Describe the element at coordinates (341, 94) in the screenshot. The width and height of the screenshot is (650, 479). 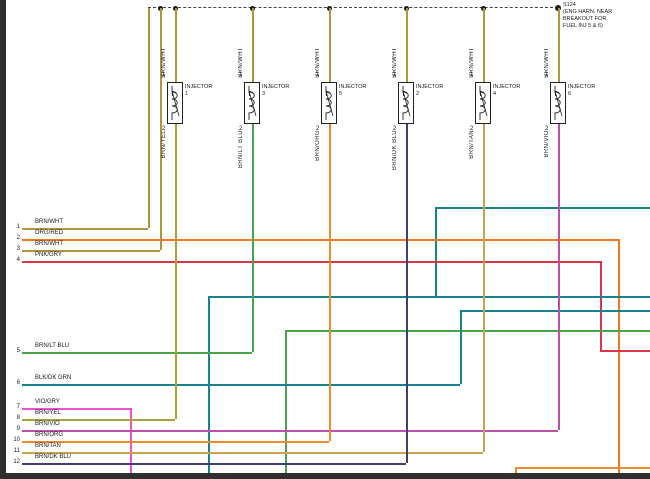
I see `injector-number-label: 5` at that location.